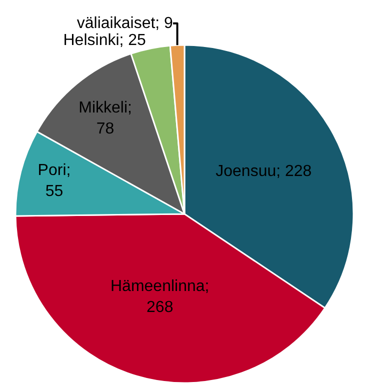  Describe the element at coordinates (54, 181) in the screenshot. I see `data-label: Pori; 55` at that location.